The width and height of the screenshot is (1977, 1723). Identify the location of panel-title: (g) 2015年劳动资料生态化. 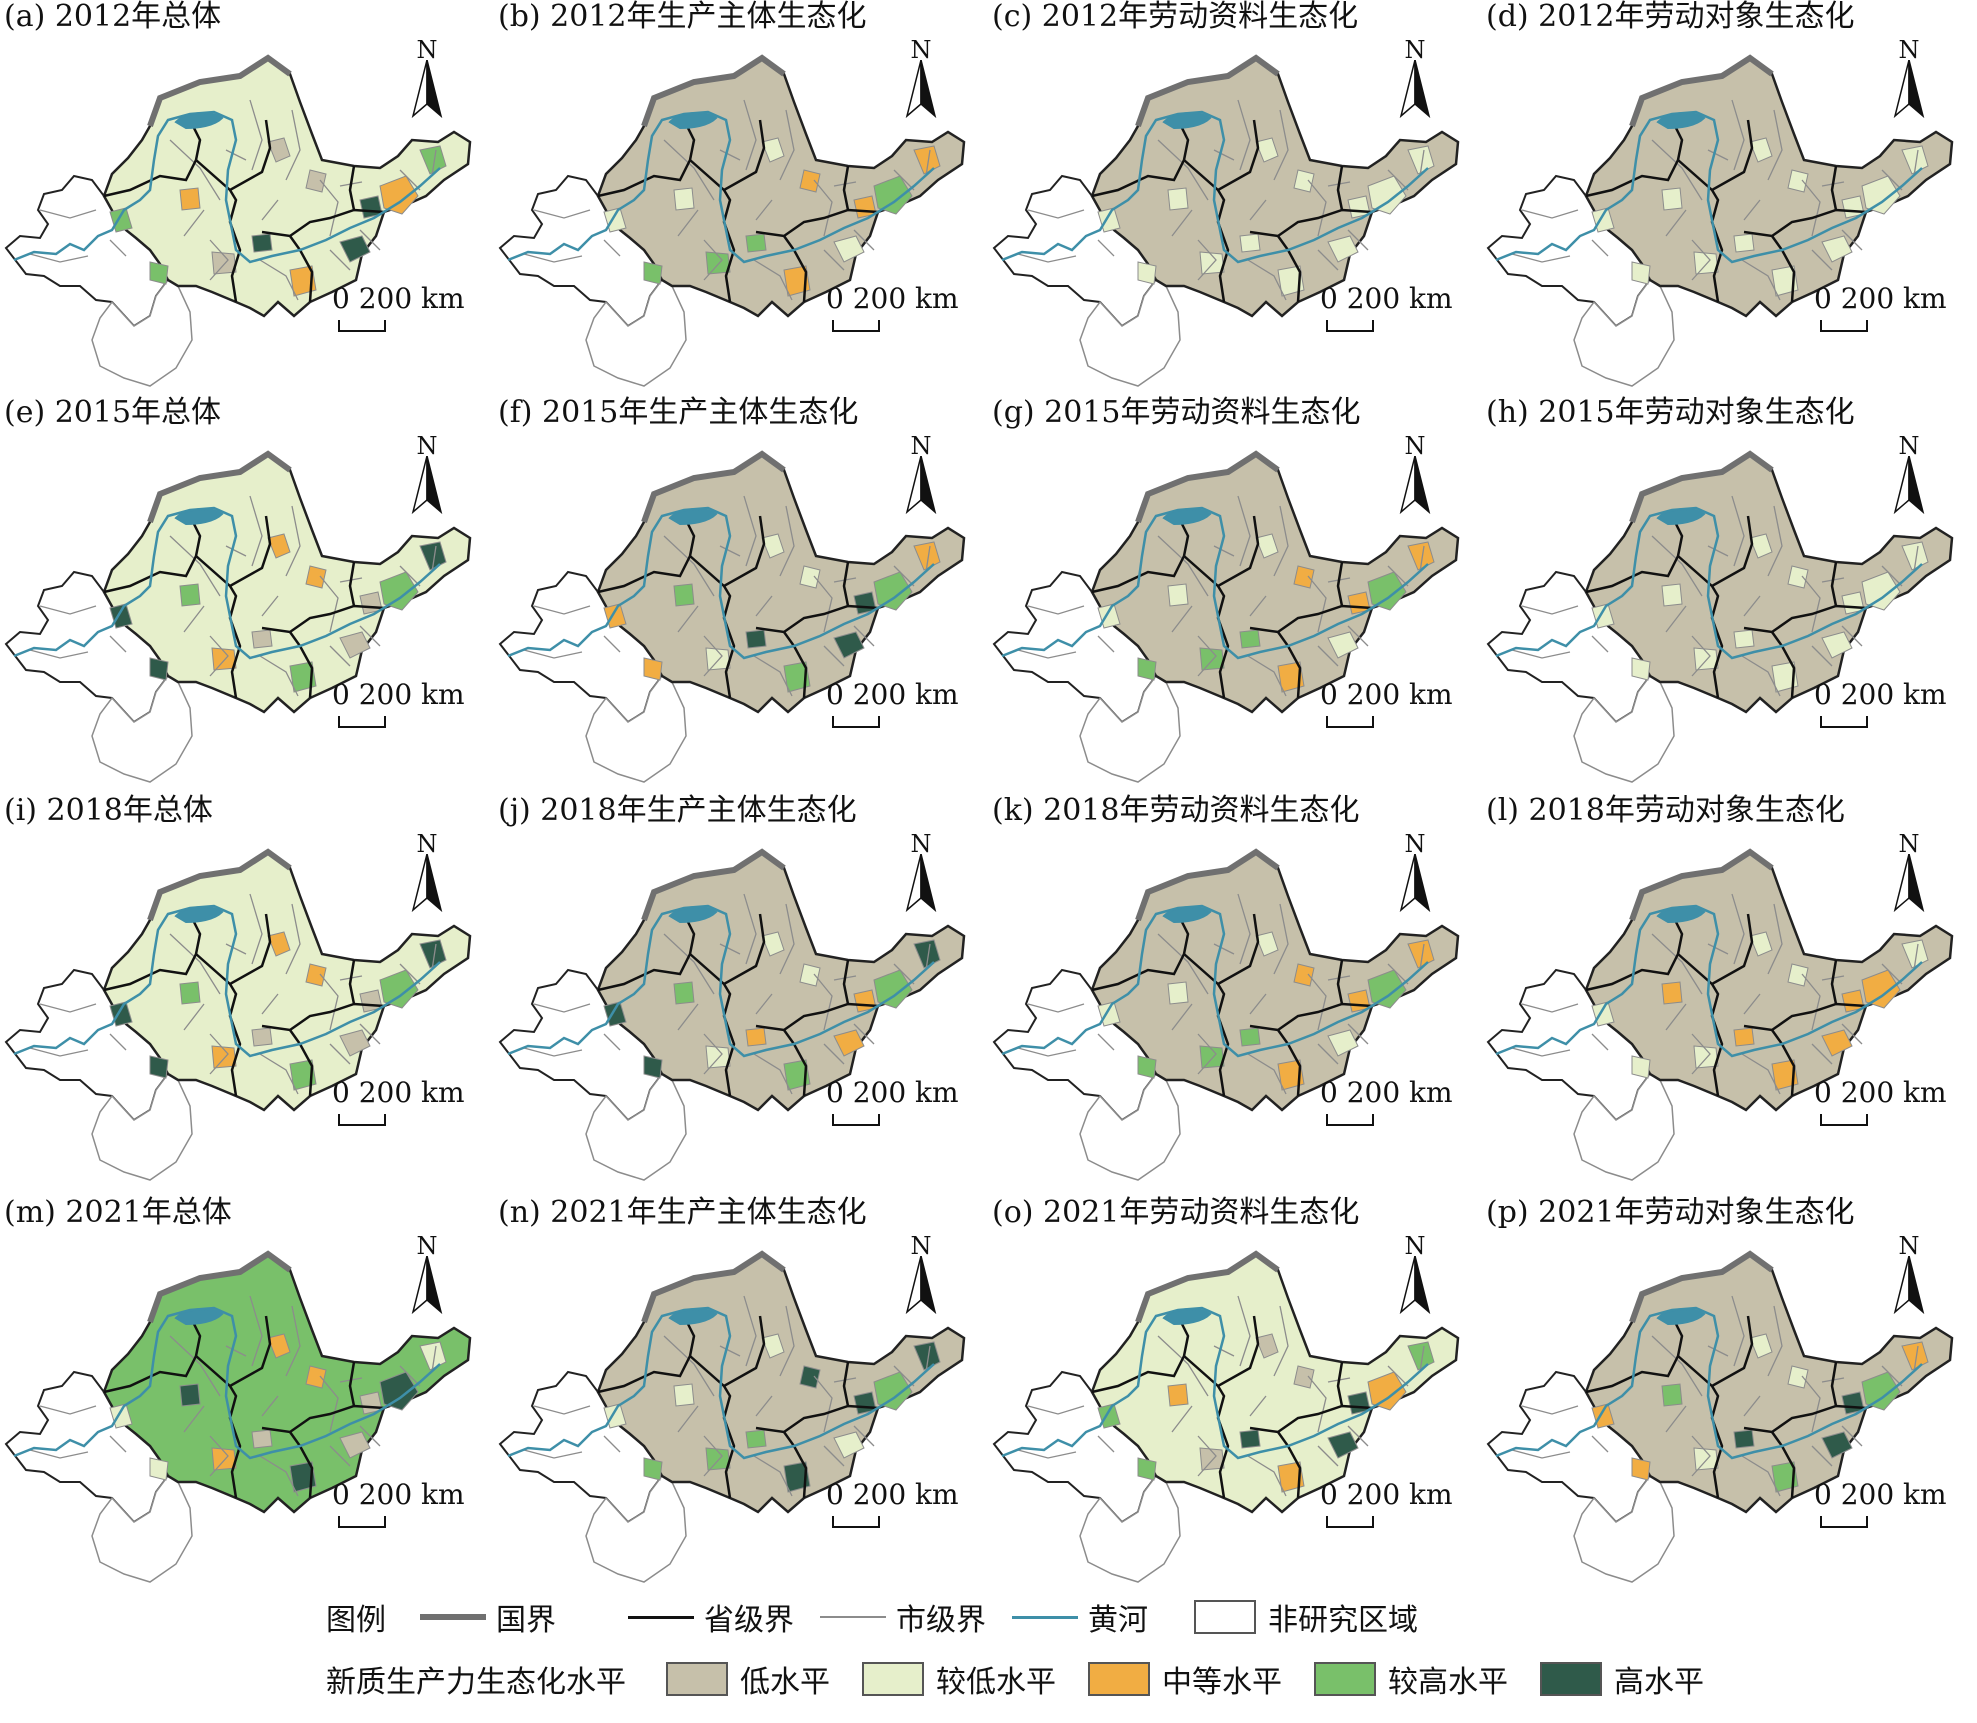
(1176, 412).